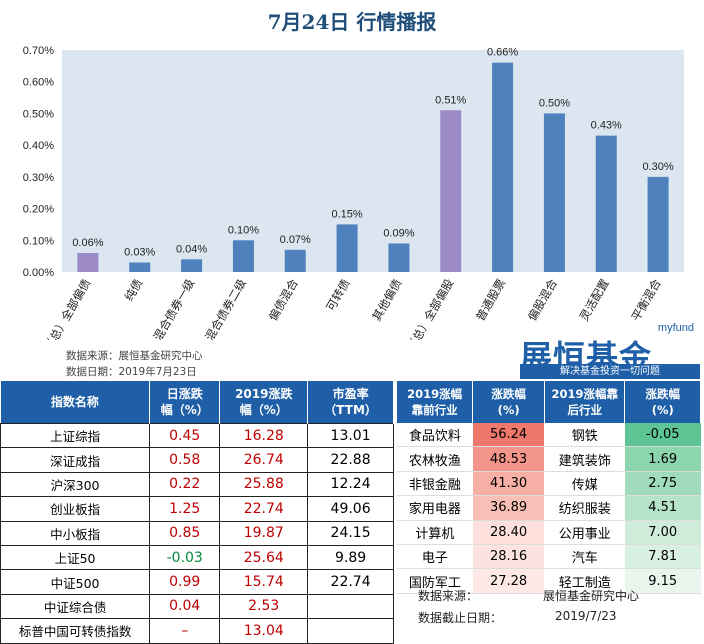  Describe the element at coordinates (584, 459) in the screenshot. I see `bottom-industry-name: 建筑装饰` at that location.